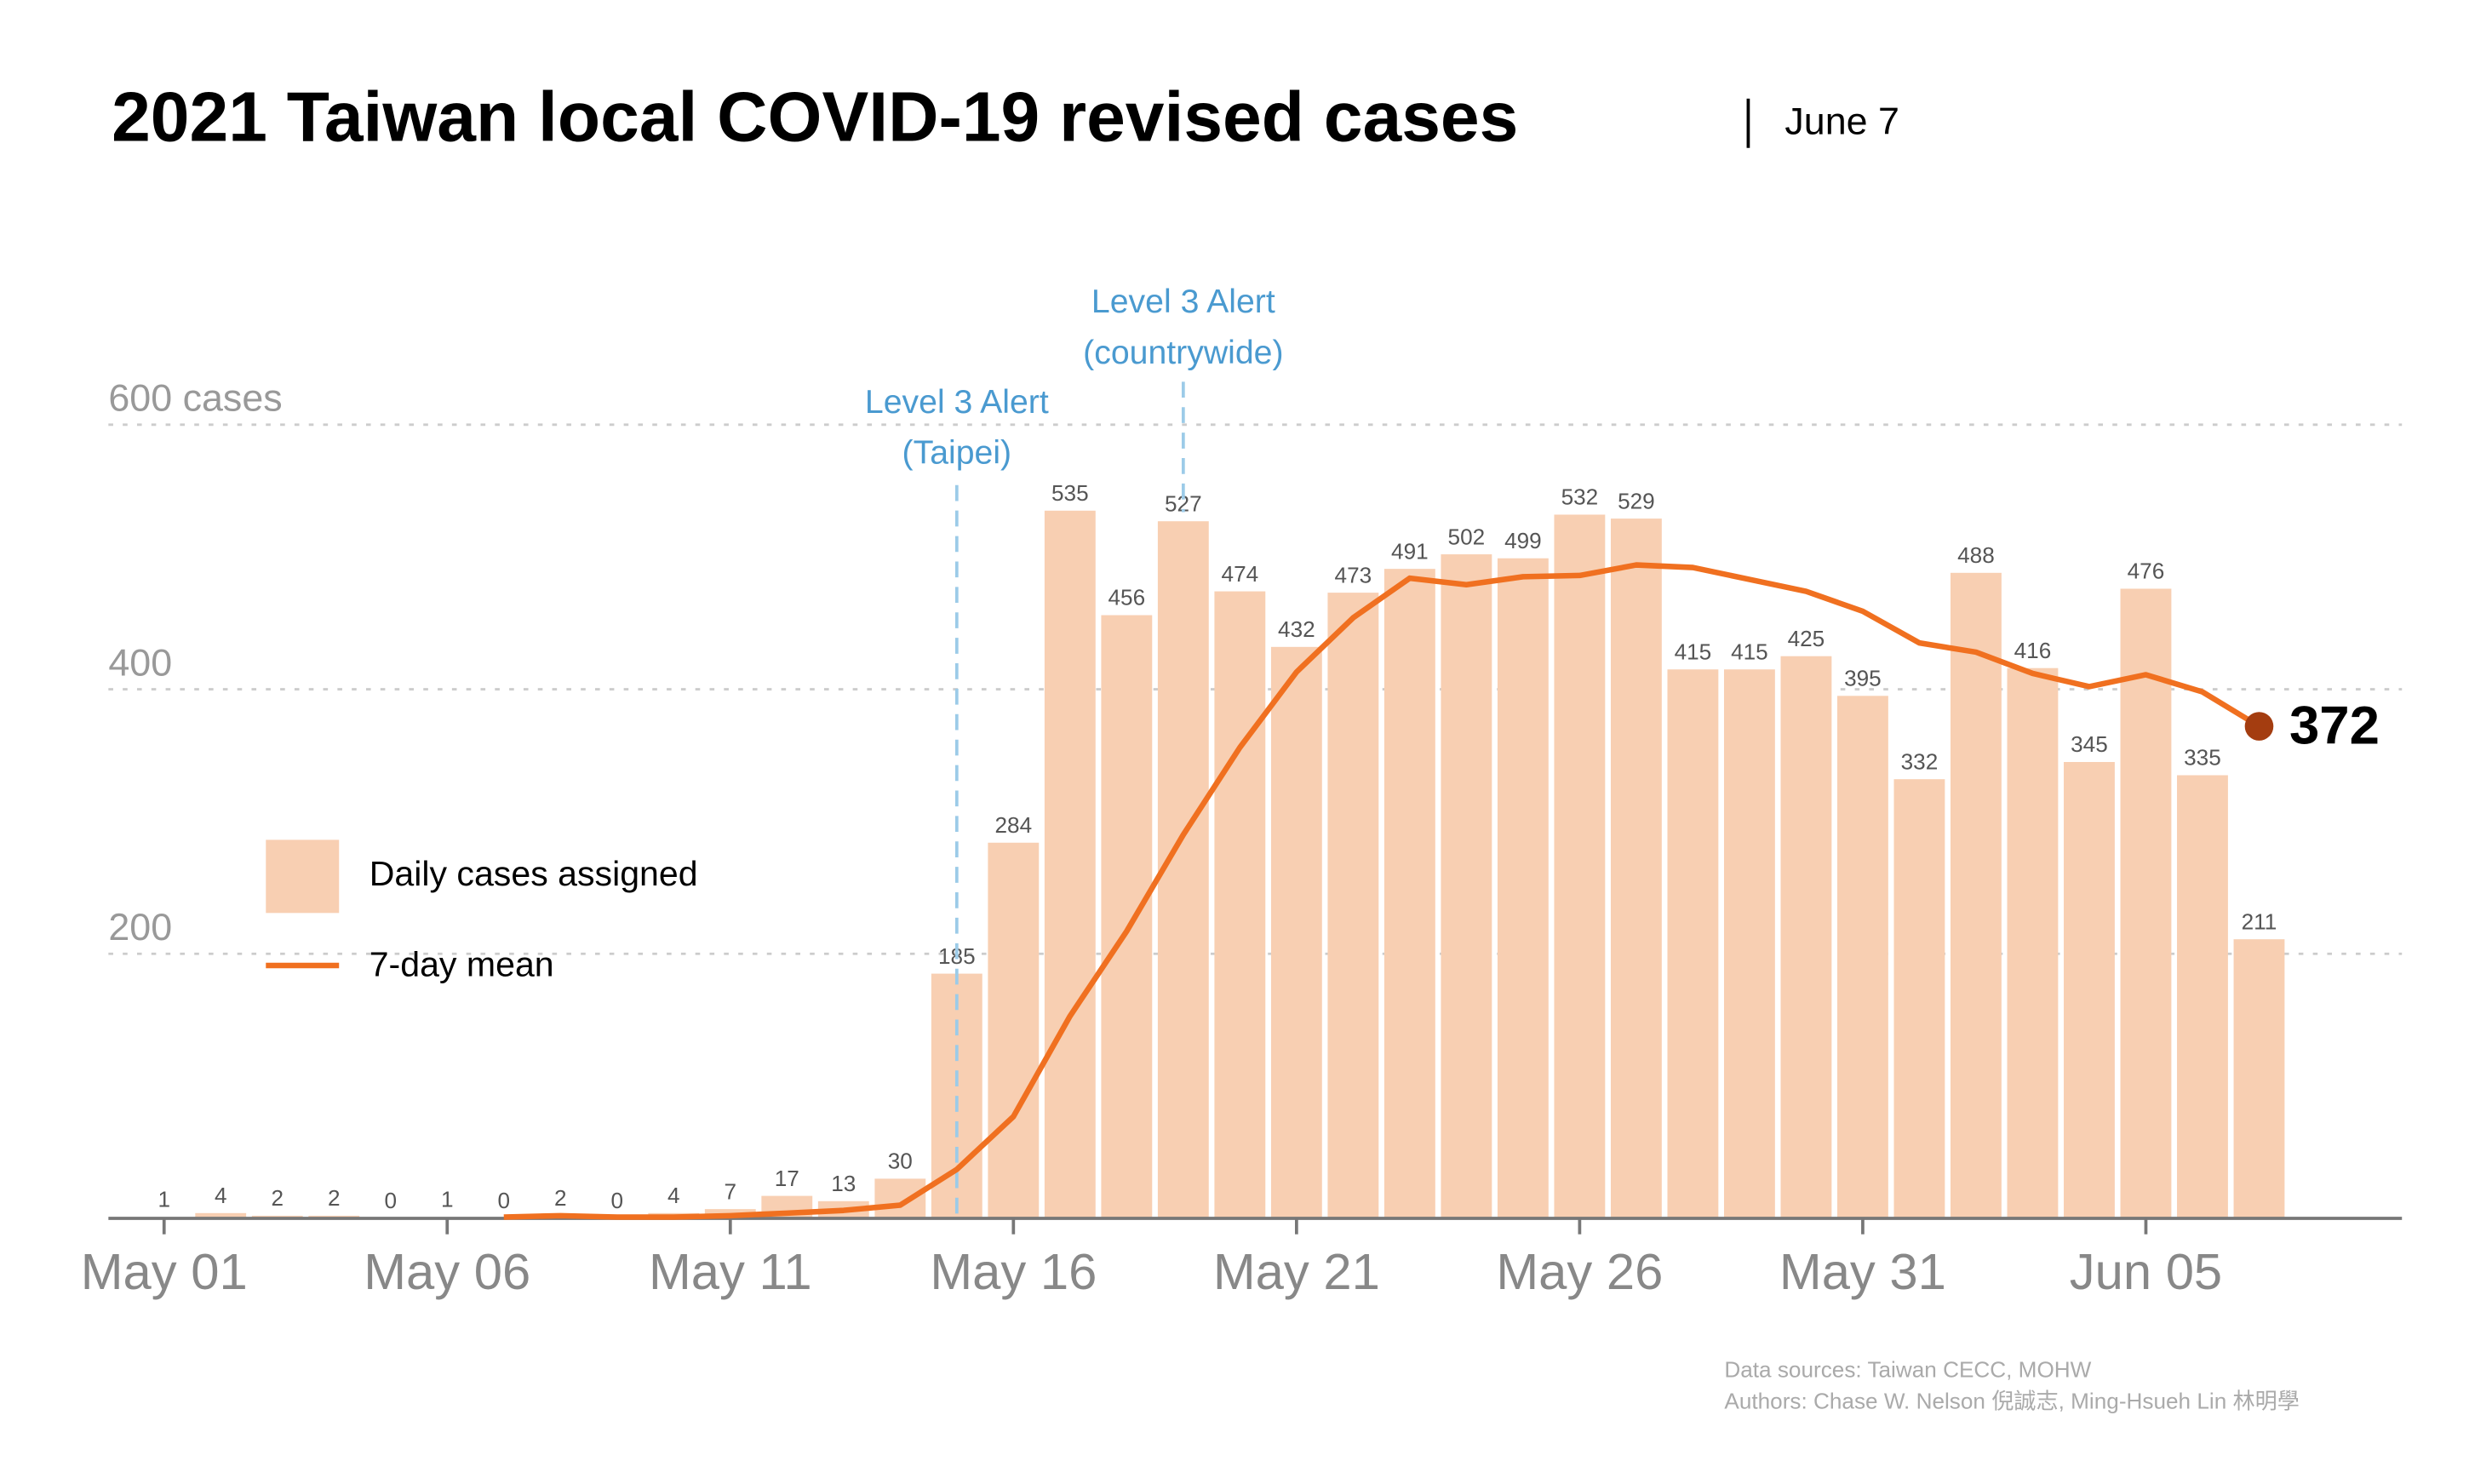 This screenshot has height=1484, width=2469. Describe the element at coordinates (2033, 650) in the screenshot. I see `data-label: 416` at that location.